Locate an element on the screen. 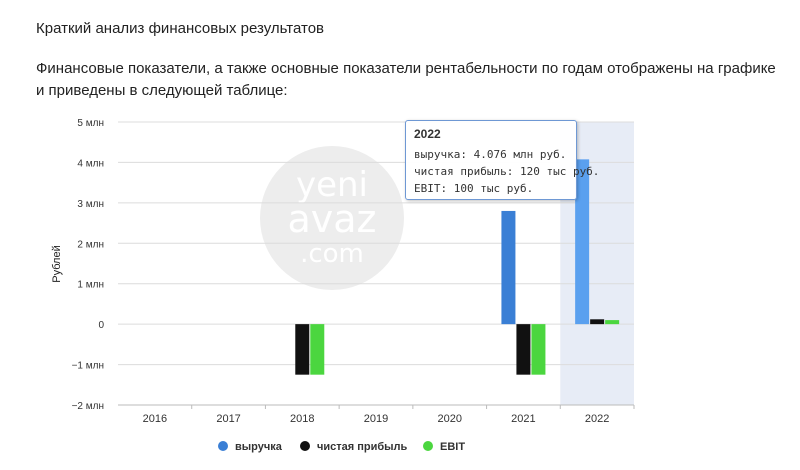 The height and width of the screenshot is (470, 800). tooltip-row-net-profit: чистая прибыль: 120 тыс руб. is located at coordinates (507, 171).